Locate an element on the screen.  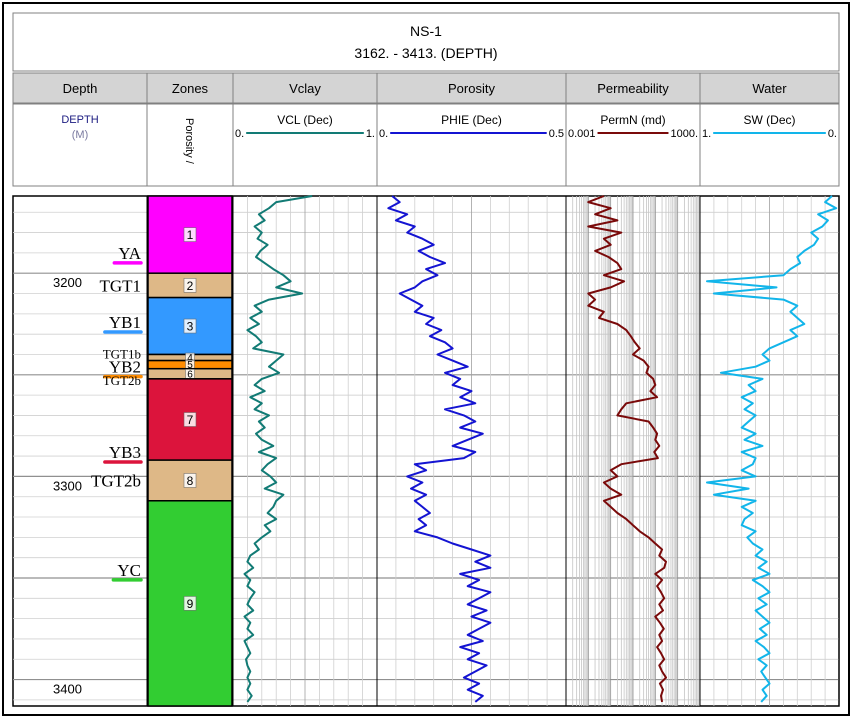
water-curve-label: SW (Dec) is located at coordinates (770, 120).